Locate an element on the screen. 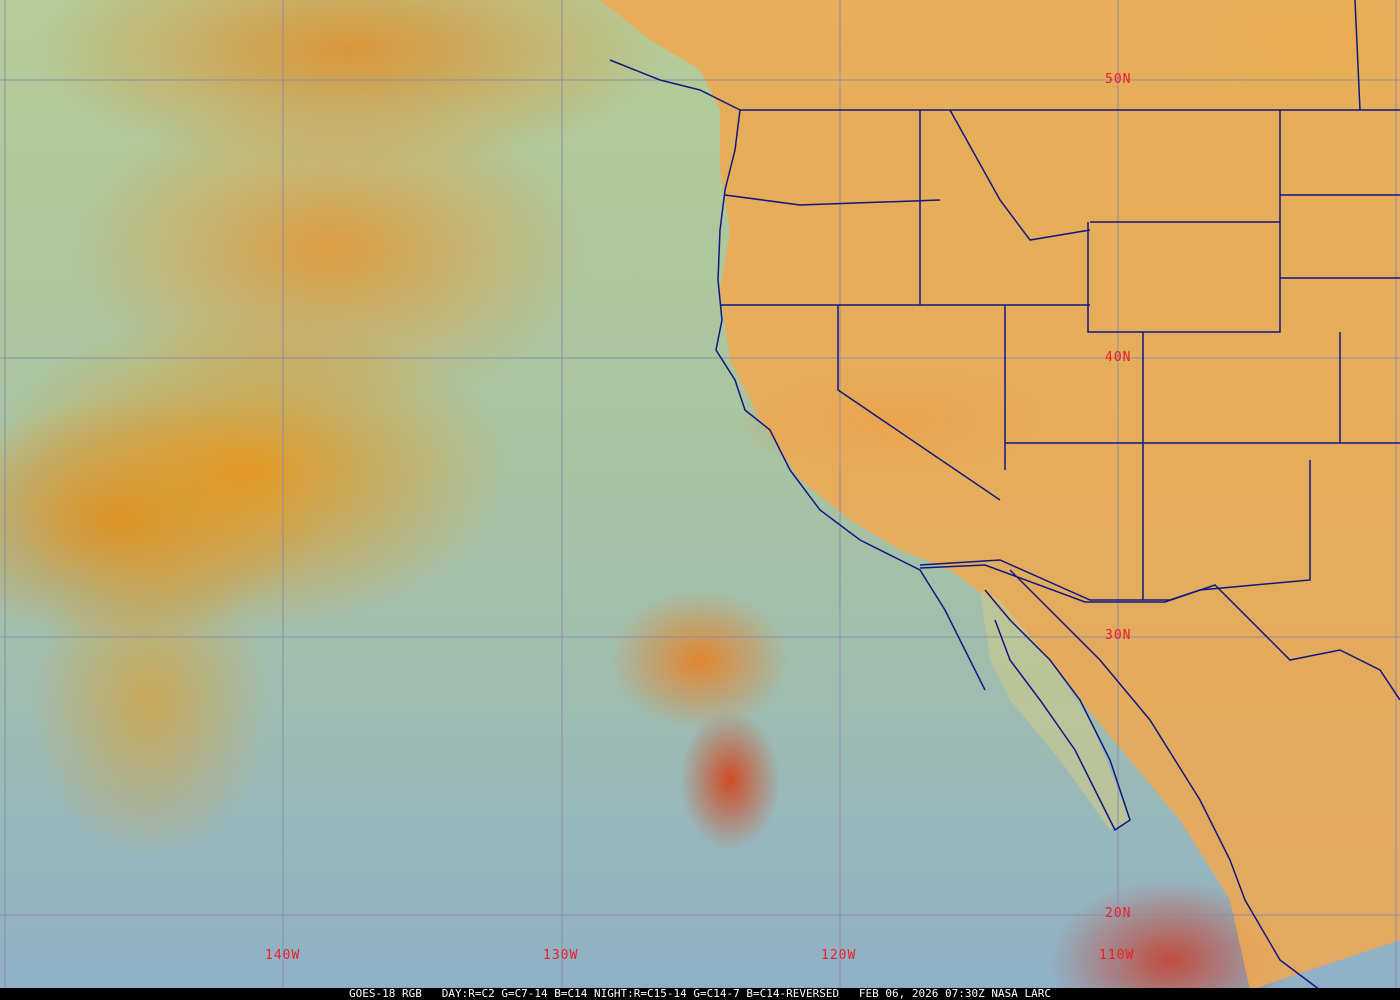 The width and height of the screenshot is (1400, 1000). lat-label-50n: 50N is located at coordinates (1118, 79).